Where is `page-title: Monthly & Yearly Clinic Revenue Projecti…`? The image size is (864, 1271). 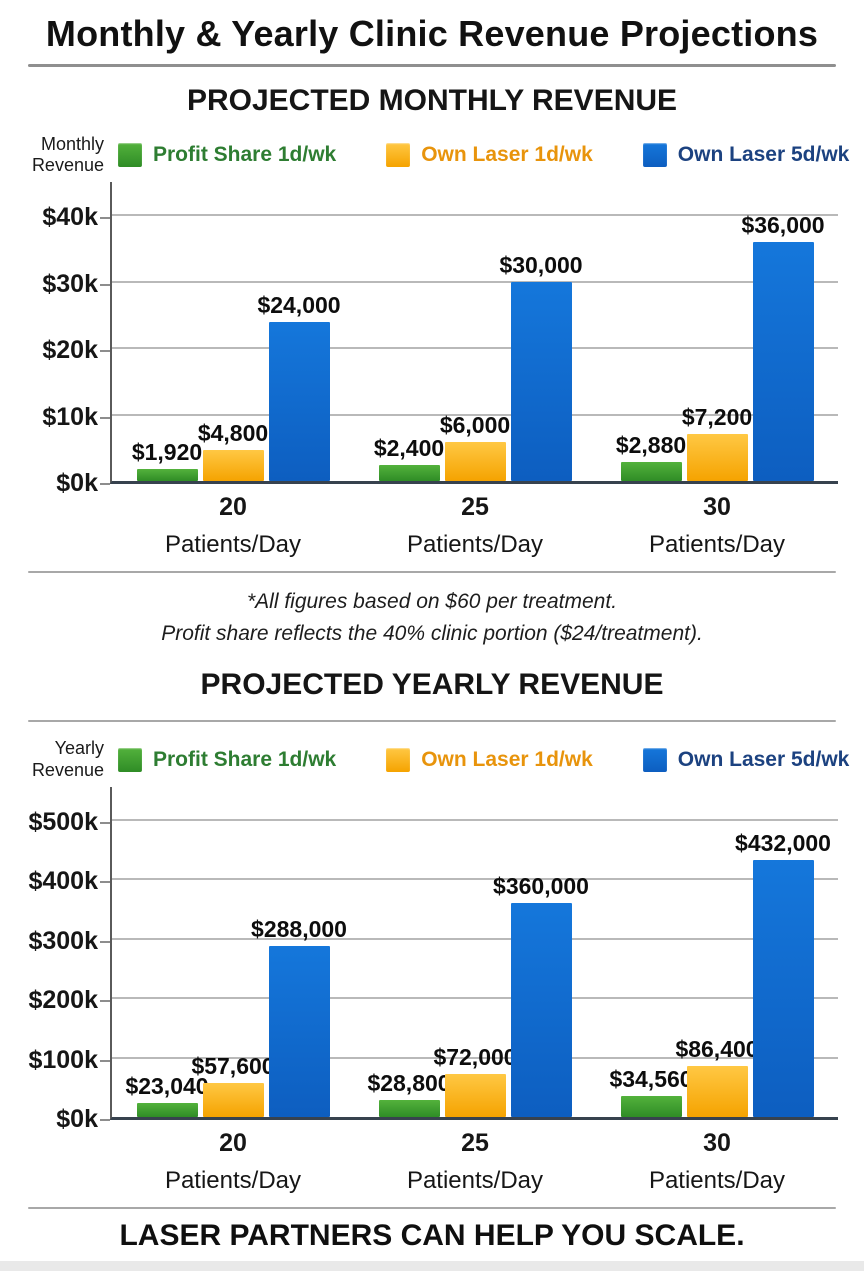
page-title: Monthly & Yearly Clinic Revenue Projecti… is located at coordinates (432, 33).